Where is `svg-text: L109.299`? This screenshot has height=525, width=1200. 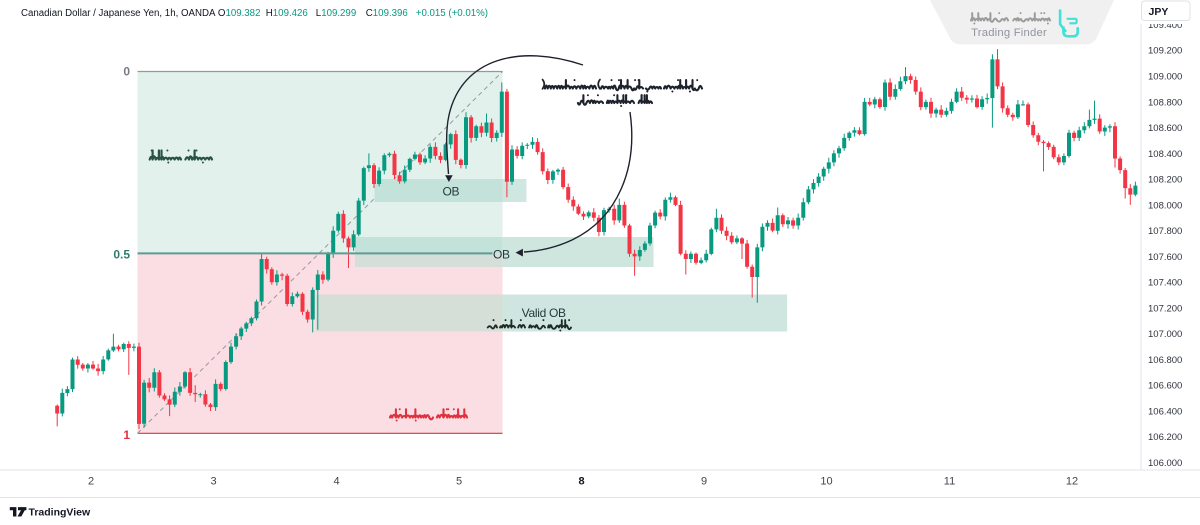 svg-text: L109.299 is located at coordinates (336, 13).